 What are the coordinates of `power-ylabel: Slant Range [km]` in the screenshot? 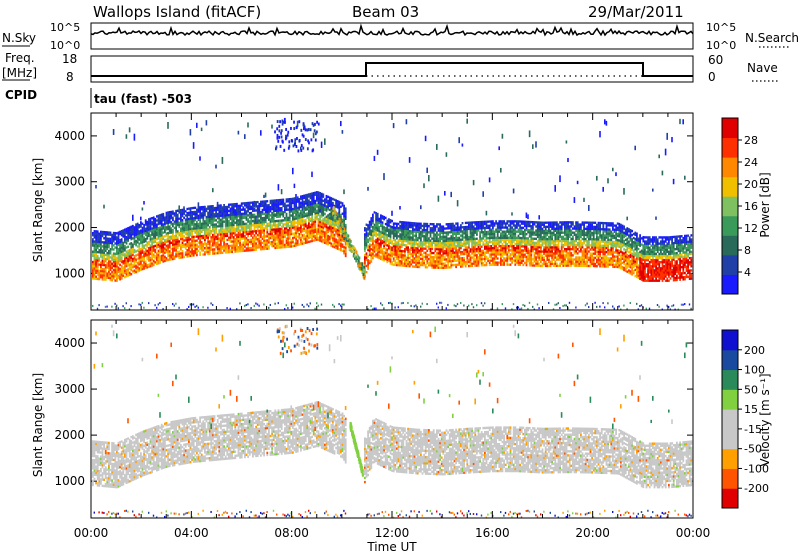 It's located at (38, 210).